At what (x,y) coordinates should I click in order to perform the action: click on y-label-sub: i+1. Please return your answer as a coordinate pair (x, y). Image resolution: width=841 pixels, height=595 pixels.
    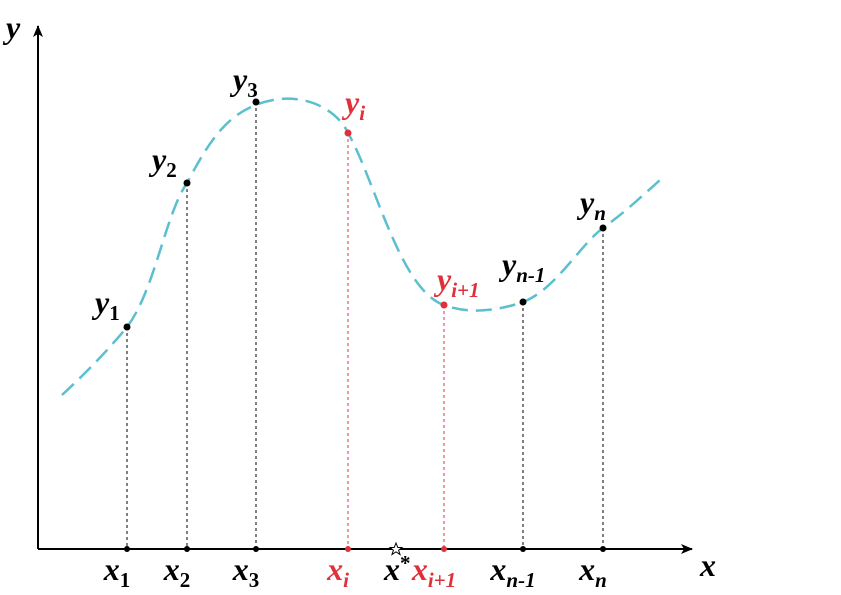
    Looking at the image, I should click on (465, 290).